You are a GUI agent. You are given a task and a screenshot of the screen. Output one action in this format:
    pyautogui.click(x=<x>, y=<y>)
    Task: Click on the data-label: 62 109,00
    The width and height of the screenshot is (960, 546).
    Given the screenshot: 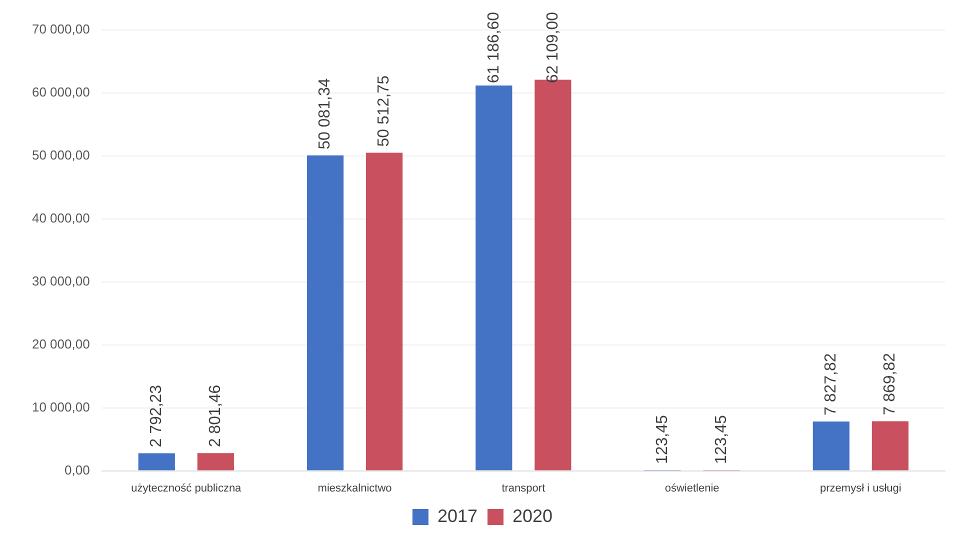 What is the action you would take?
    pyautogui.click(x=553, y=48)
    